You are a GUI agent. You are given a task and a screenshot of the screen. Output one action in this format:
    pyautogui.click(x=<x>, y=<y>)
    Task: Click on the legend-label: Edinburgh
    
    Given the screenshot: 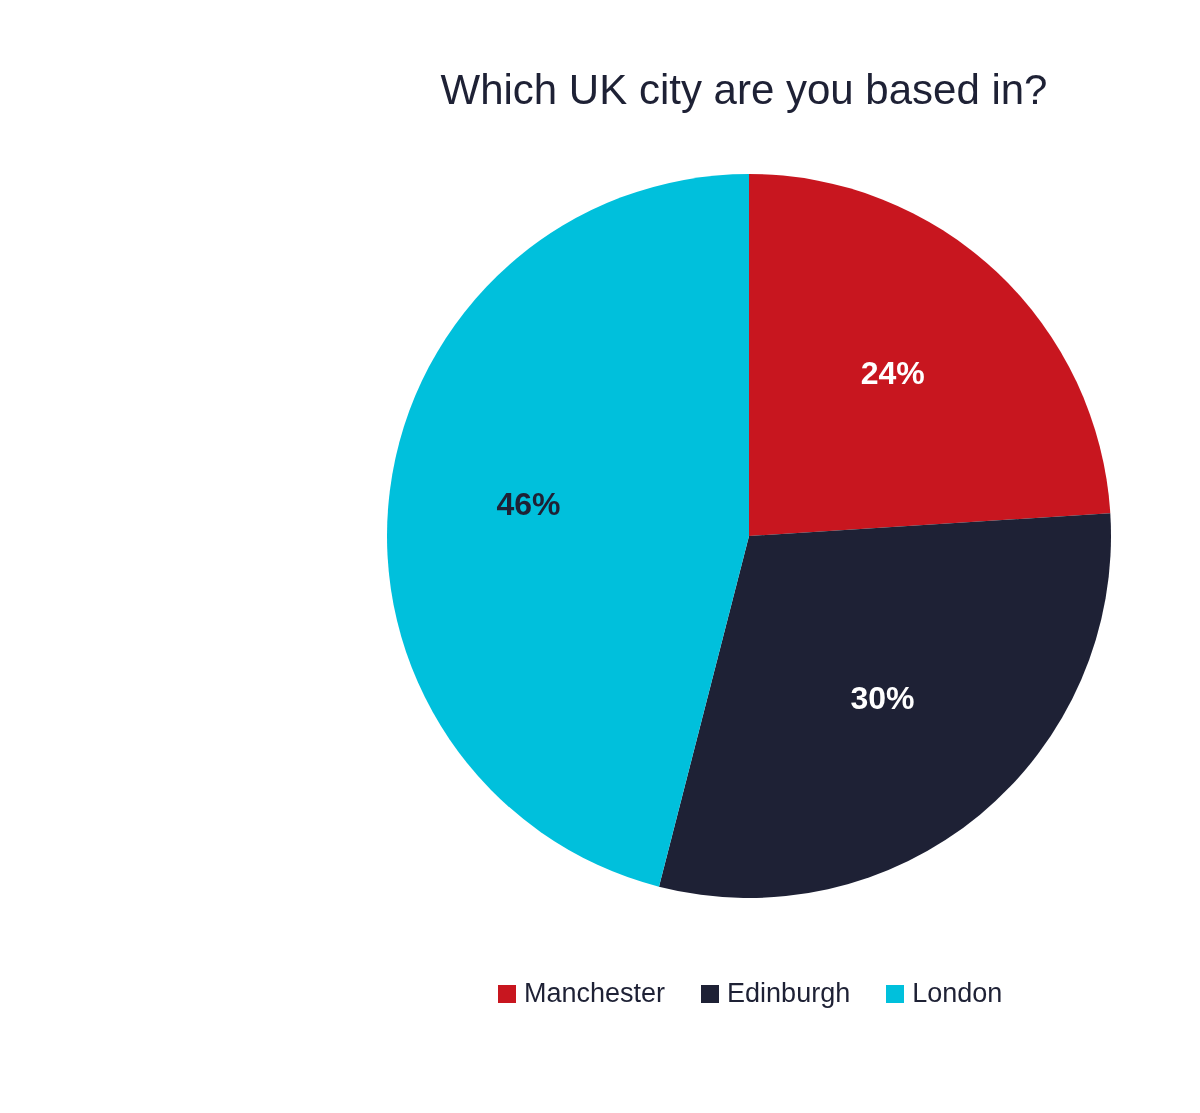 What is the action you would take?
    pyautogui.click(x=789, y=993)
    